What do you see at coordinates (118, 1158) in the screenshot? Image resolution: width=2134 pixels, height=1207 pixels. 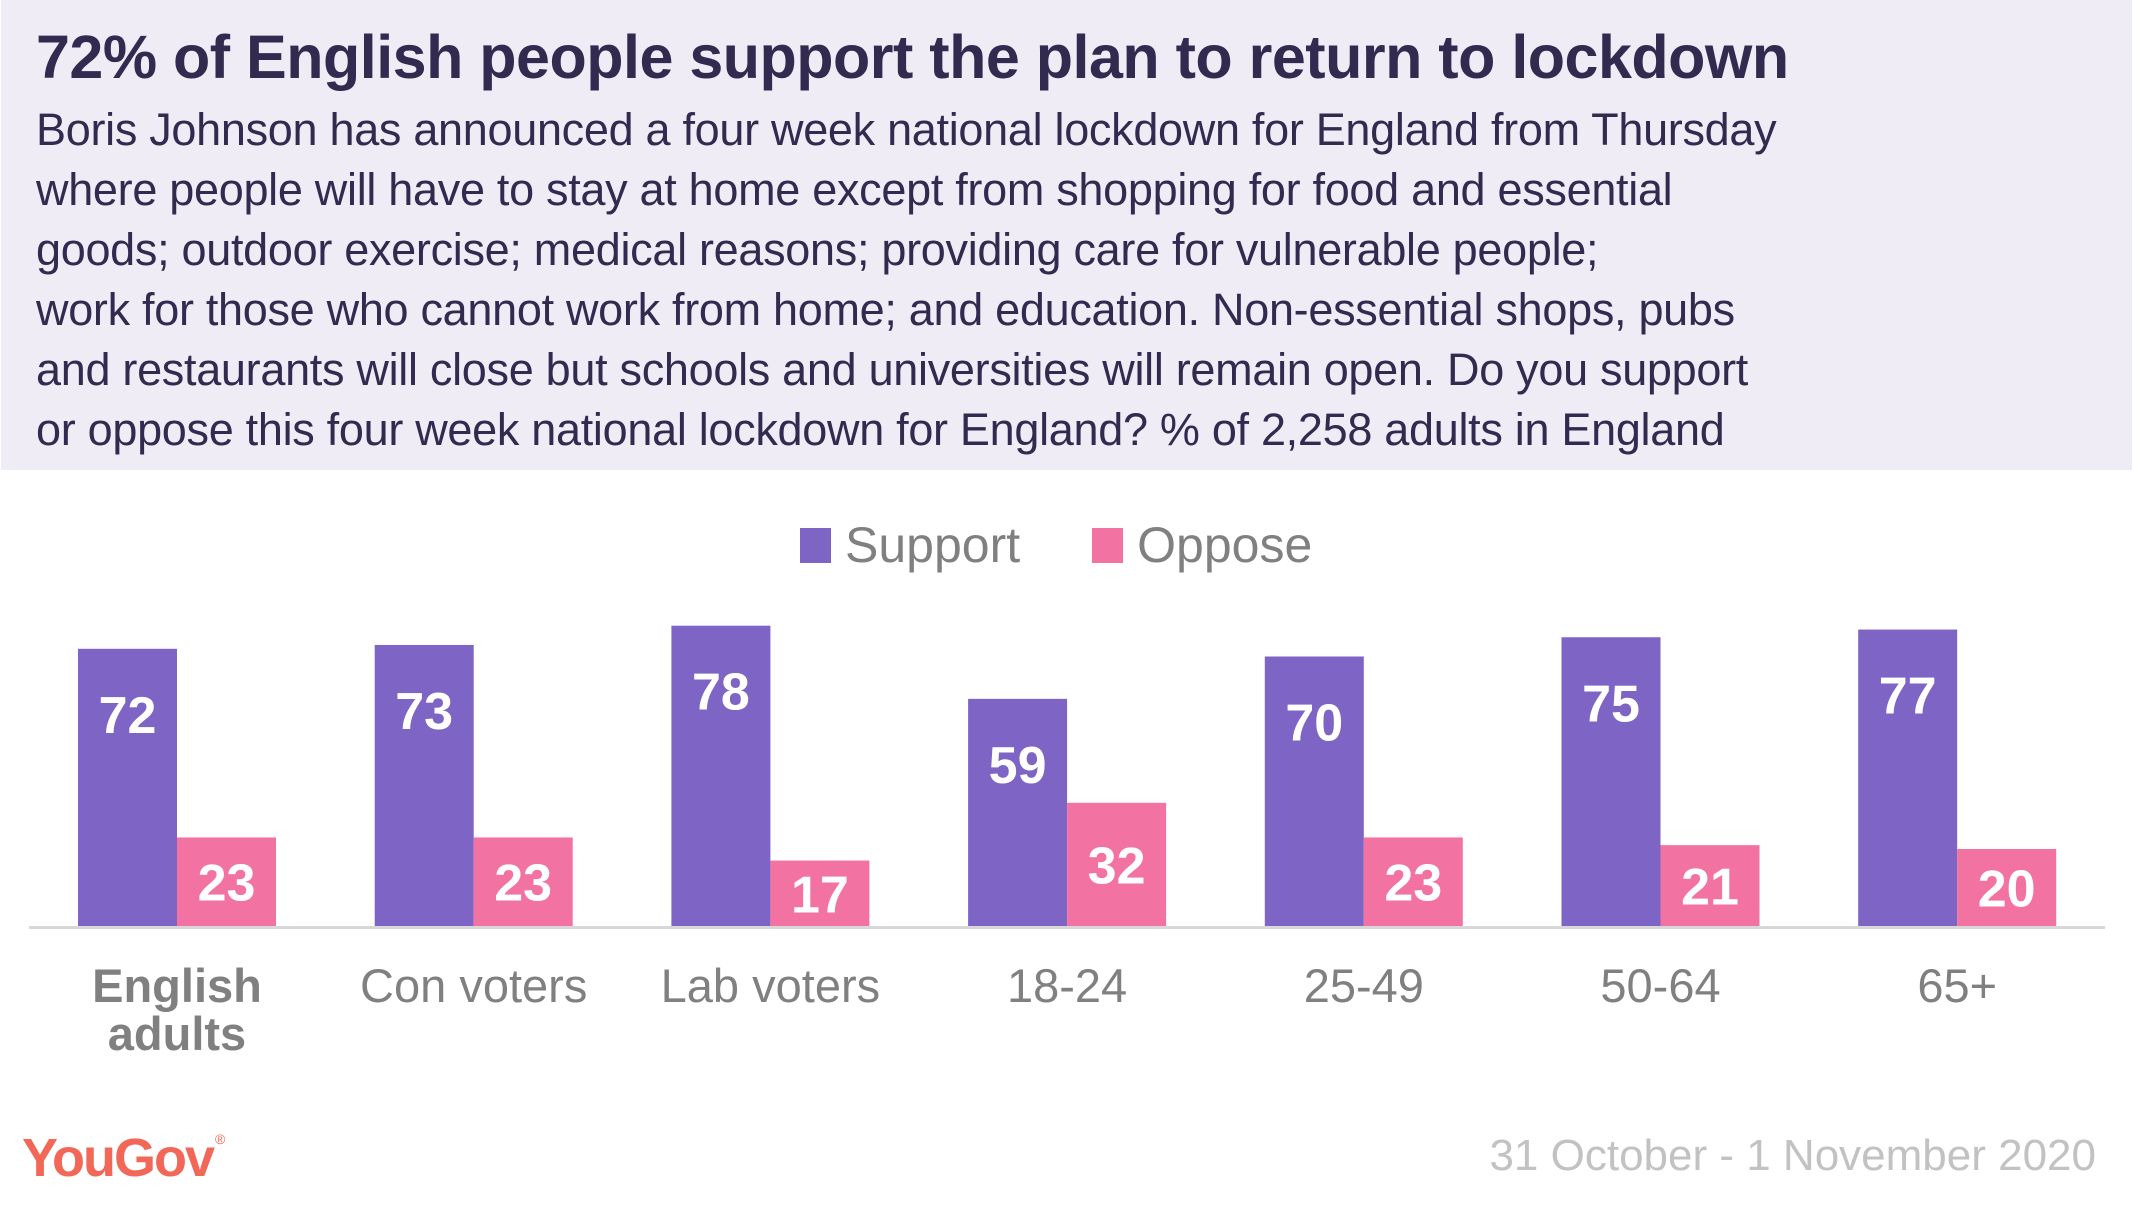 I see `logo-text: YouGov` at bounding box center [118, 1158].